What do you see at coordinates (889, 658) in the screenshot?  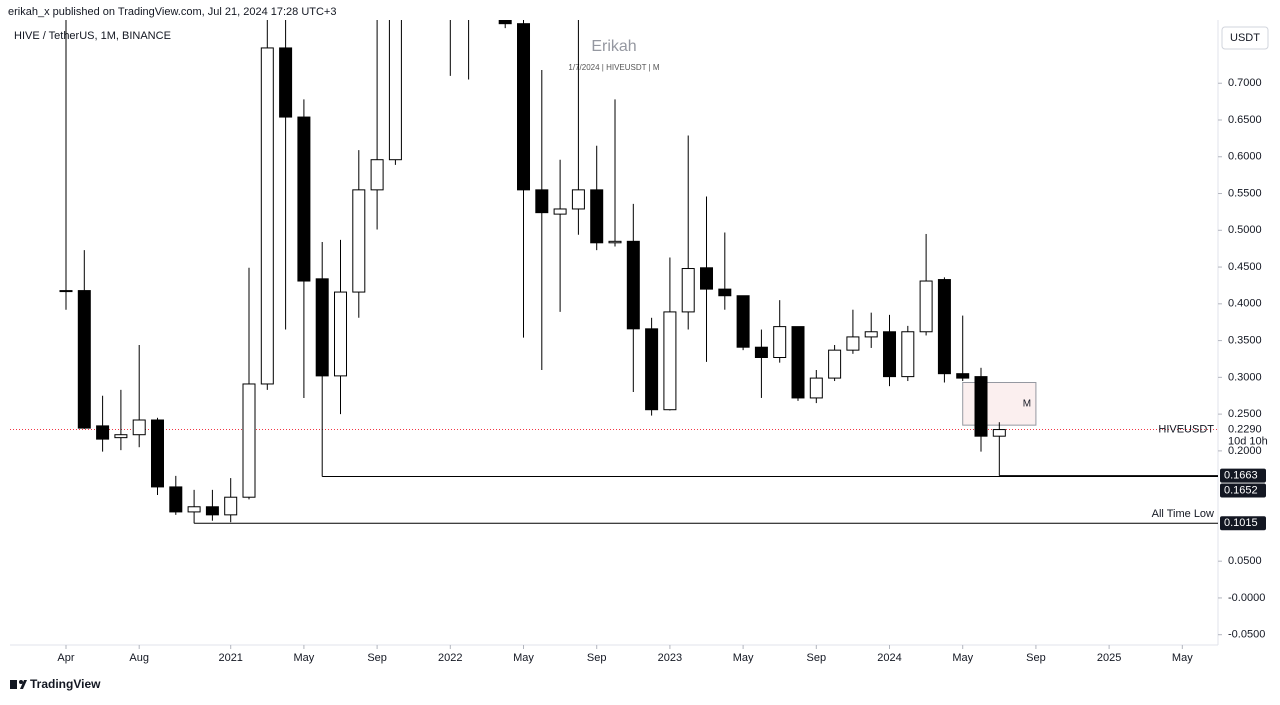 I see `x-tick-label: 2024` at bounding box center [889, 658].